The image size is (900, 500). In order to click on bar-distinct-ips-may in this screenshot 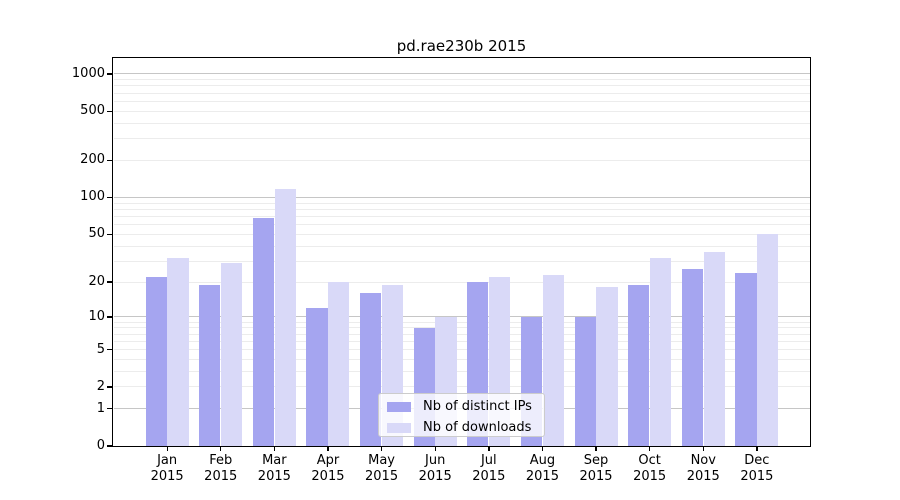, I will do `click(371, 369)`.